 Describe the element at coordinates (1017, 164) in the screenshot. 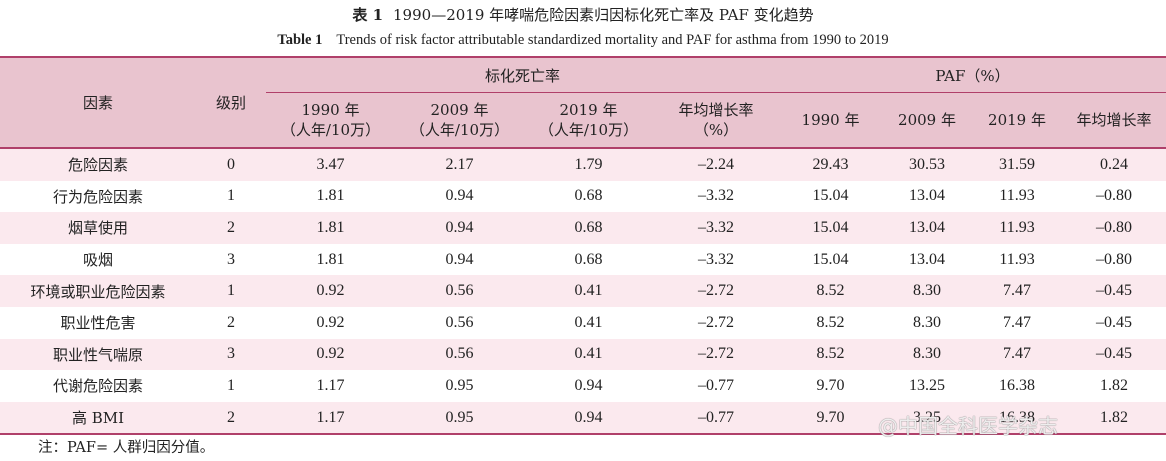

I see `table-cell: 31.59` at that location.